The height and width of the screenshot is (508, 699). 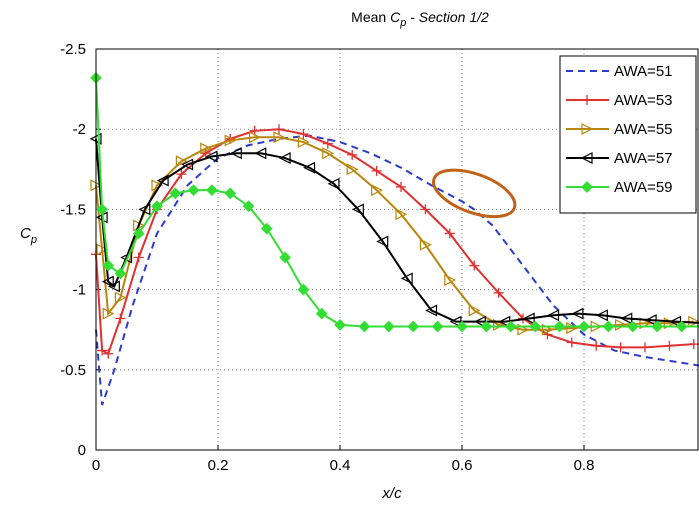 I want to click on legend-label: AWA=53, so click(x=643, y=100).